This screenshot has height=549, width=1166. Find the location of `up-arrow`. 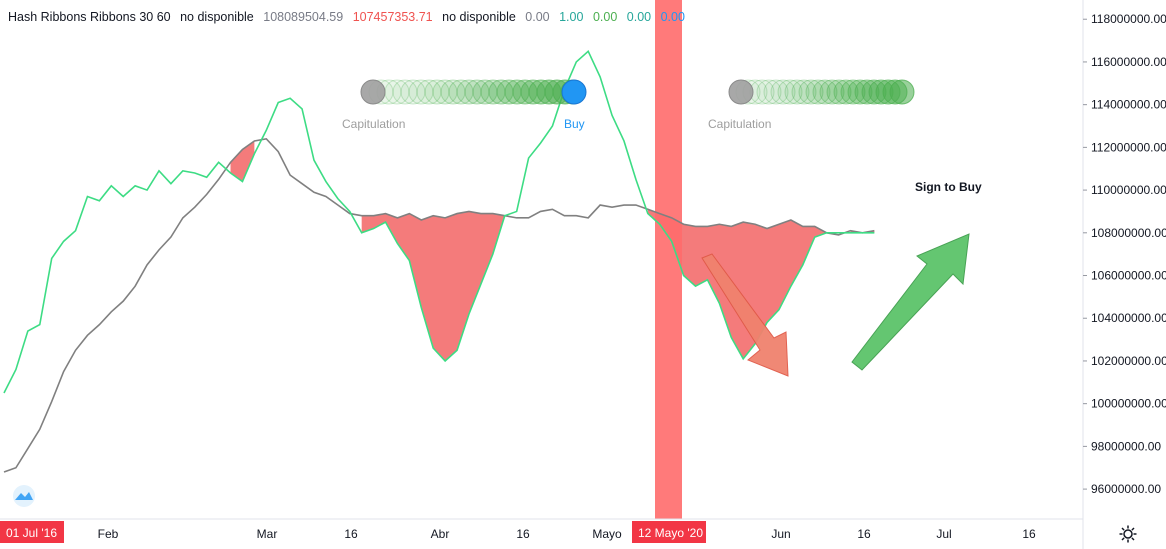

up-arrow is located at coordinates (910, 302).